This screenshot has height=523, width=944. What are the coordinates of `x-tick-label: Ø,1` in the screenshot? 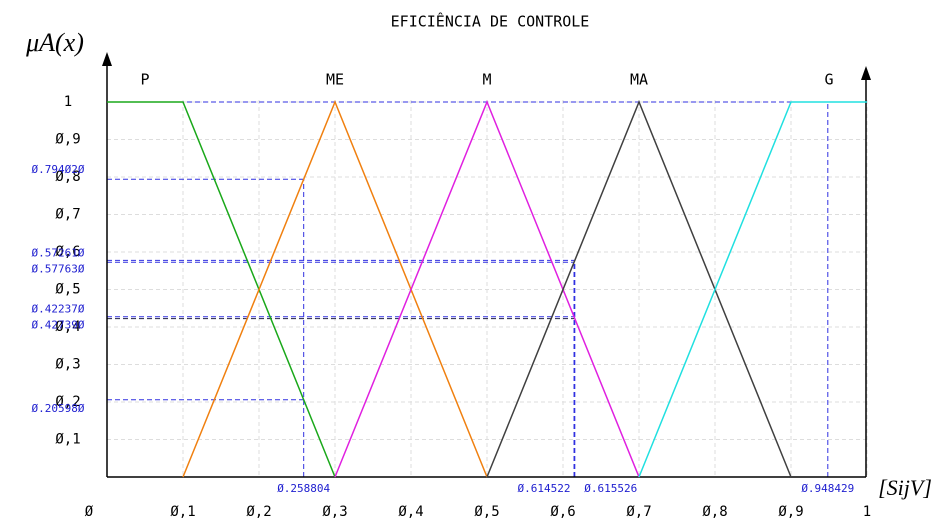 It's located at (182, 512).